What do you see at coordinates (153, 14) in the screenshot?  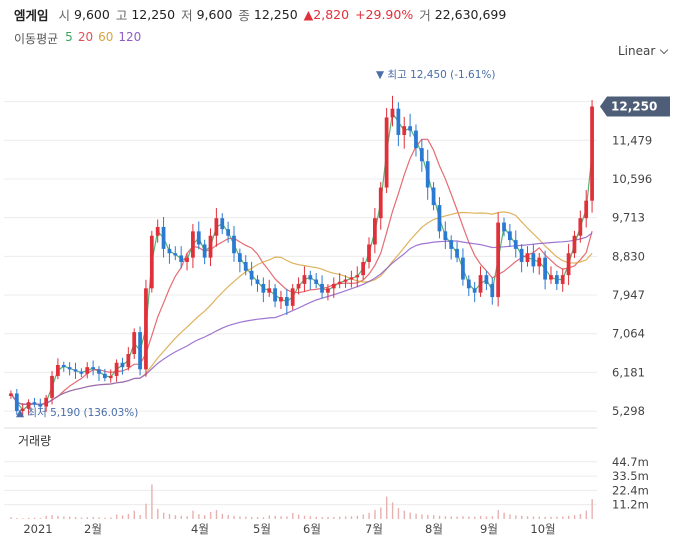 I see `high-value: 12,250` at bounding box center [153, 14].